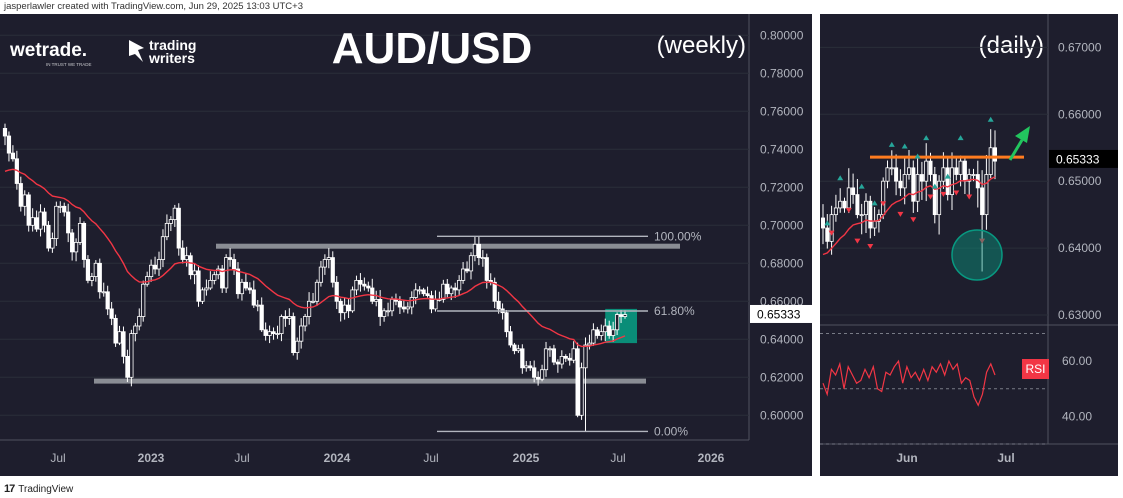 This screenshot has height=498, width=1123. What do you see at coordinates (337, 458) in the screenshot?
I see `weekly-x-tick-label: 2024` at bounding box center [337, 458].